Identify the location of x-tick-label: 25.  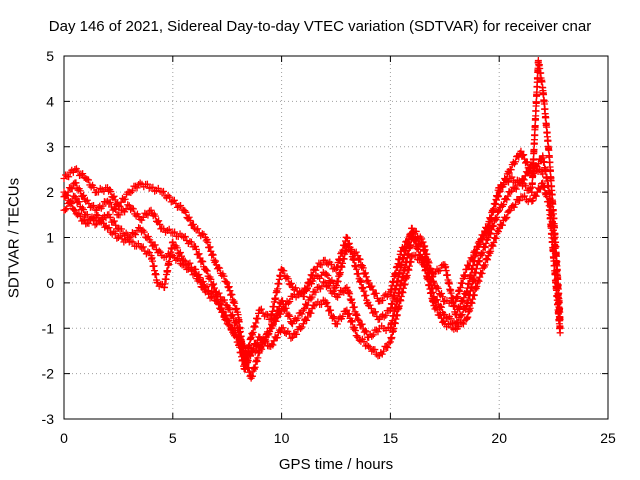
(608, 438).